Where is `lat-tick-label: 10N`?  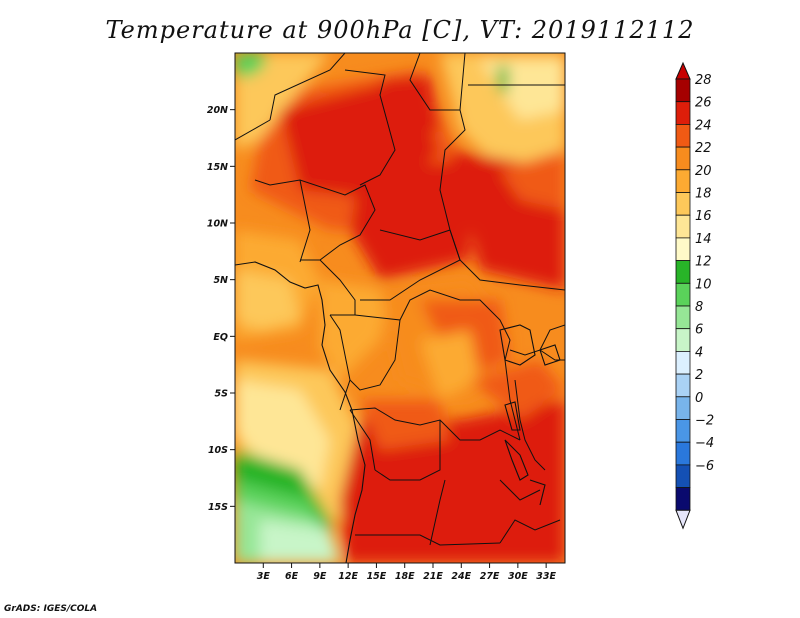 lat-tick-label: 10N is located at coordinates (217, 224).